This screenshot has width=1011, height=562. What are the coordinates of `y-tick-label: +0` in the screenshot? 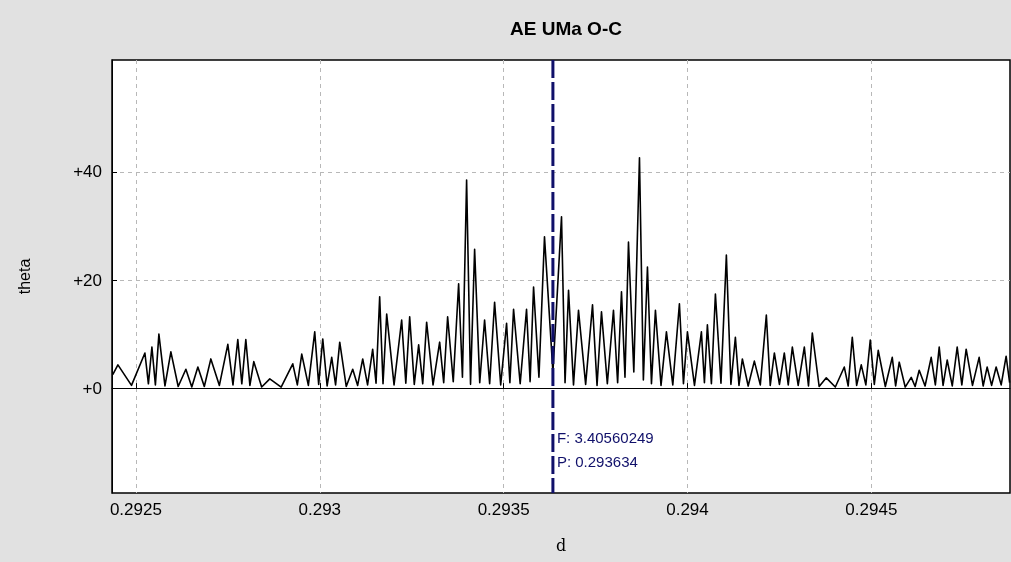 It's located at (92, 388).